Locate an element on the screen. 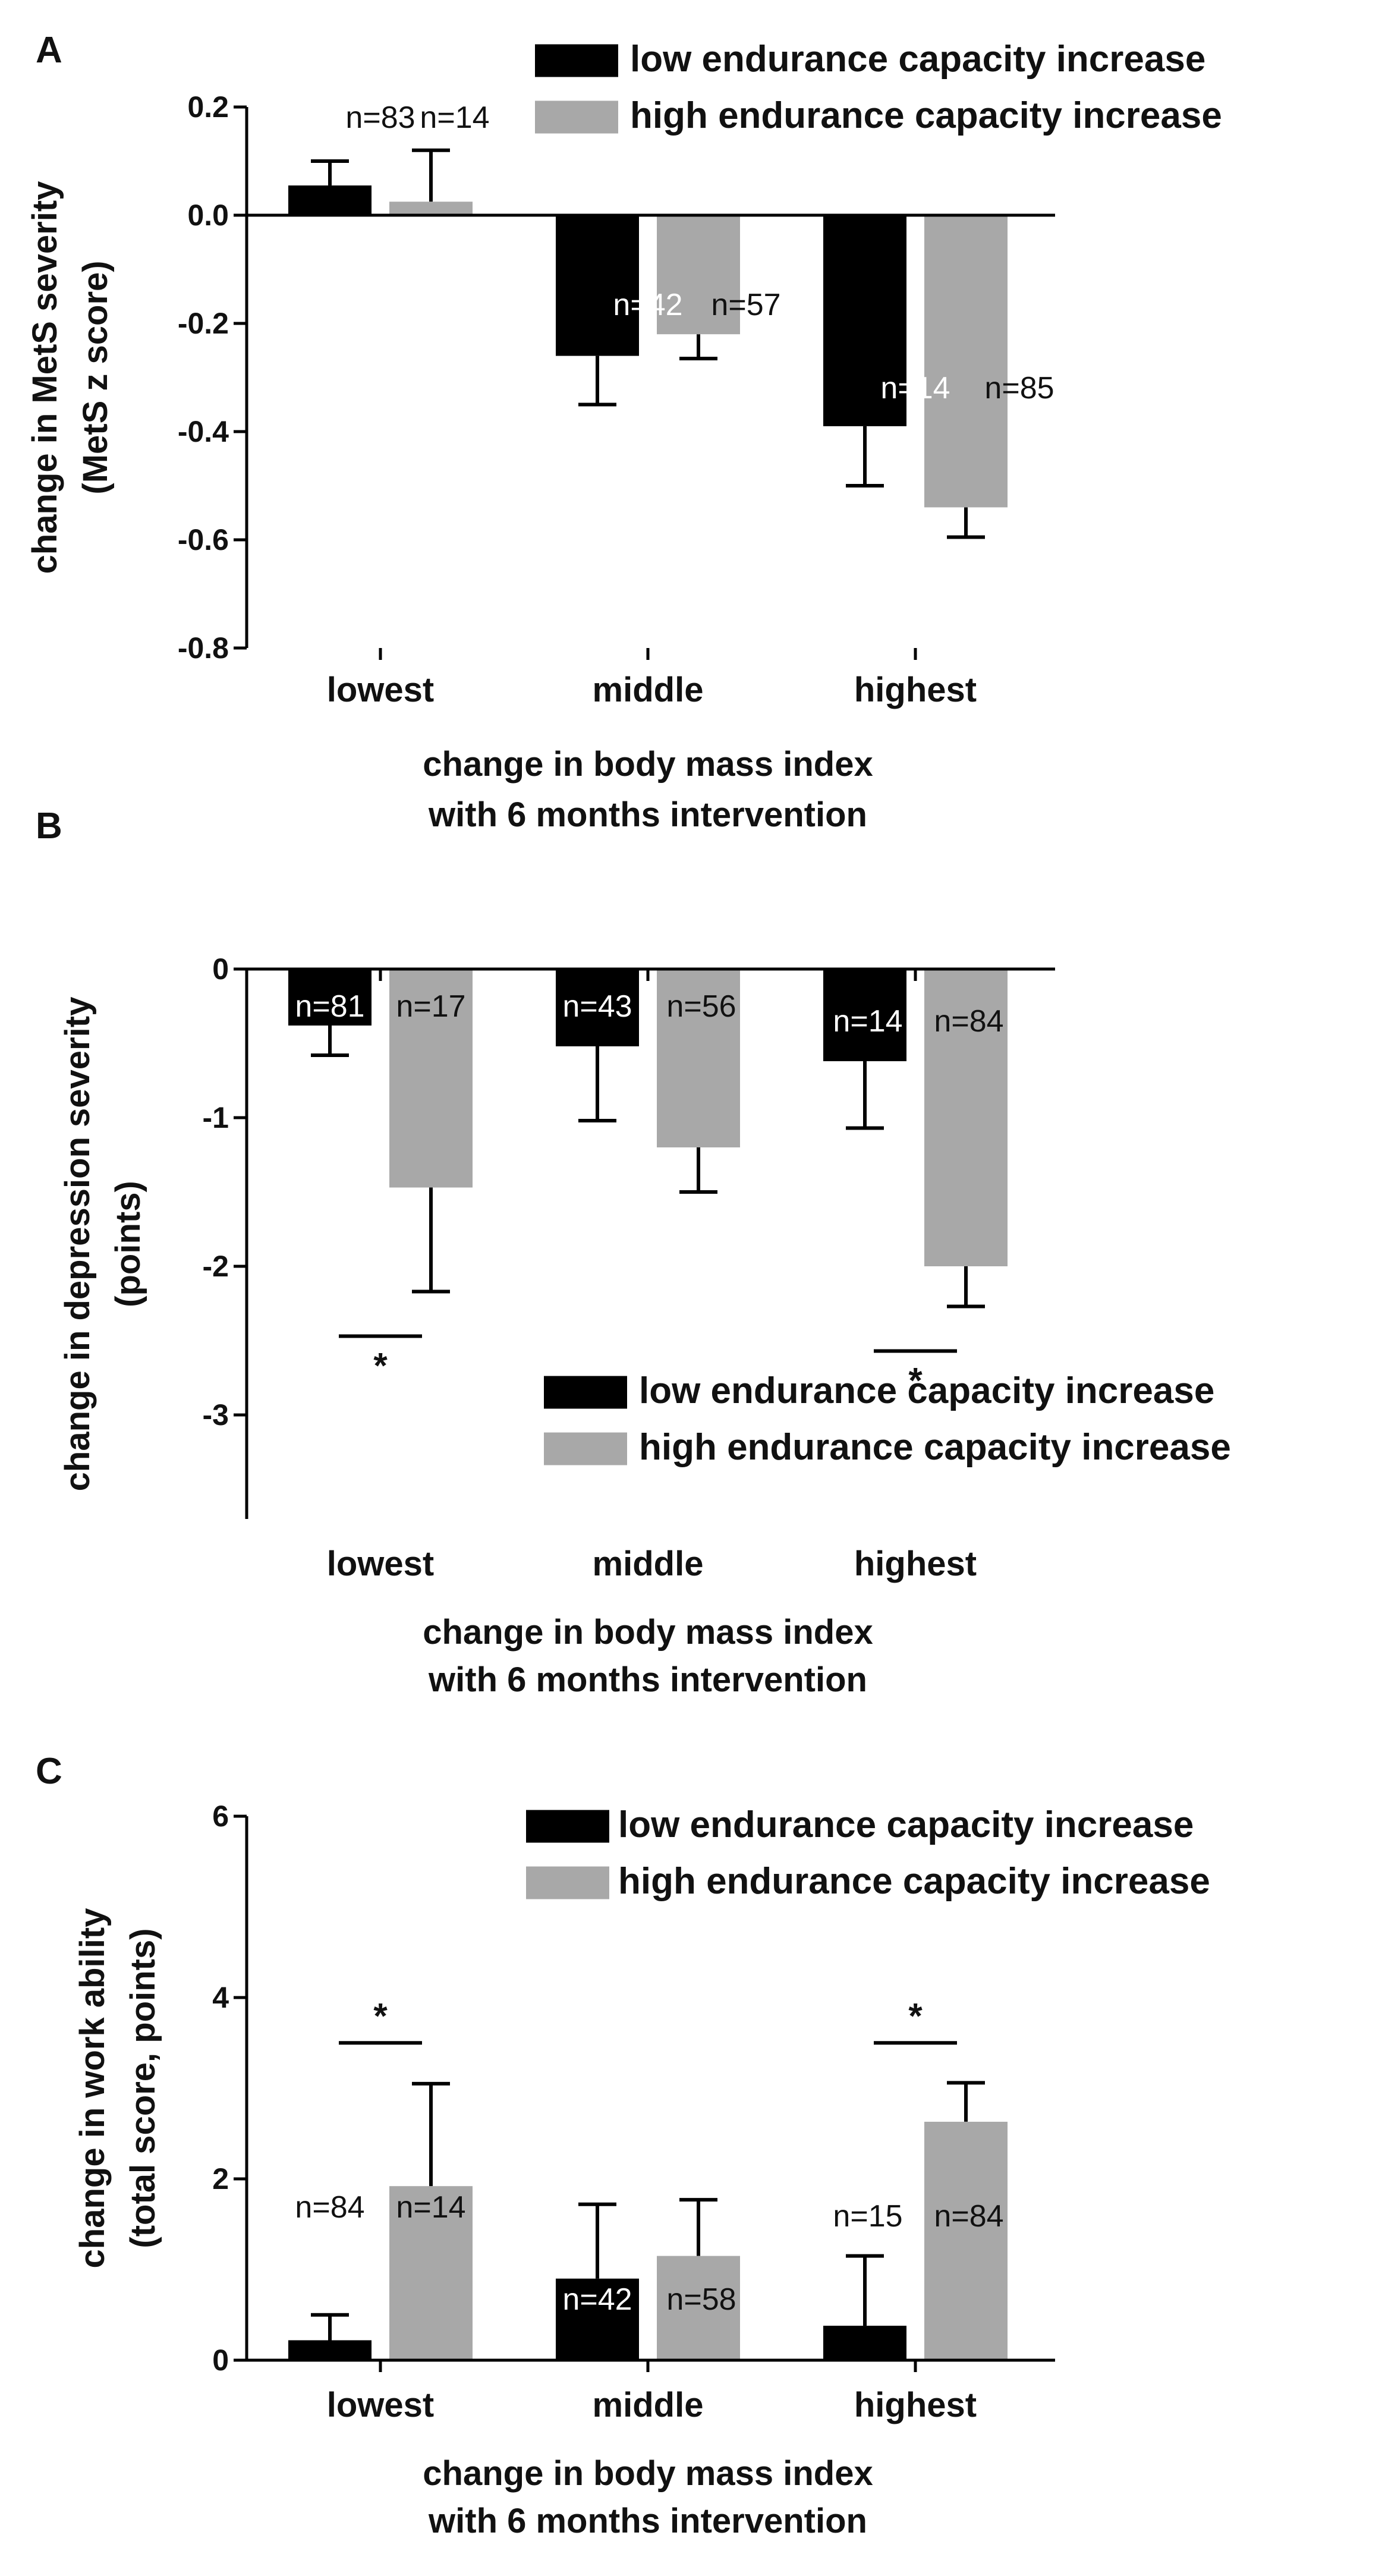 The image size is (1382, 2576). panel-letter: A is located at coordinates (49, 50).